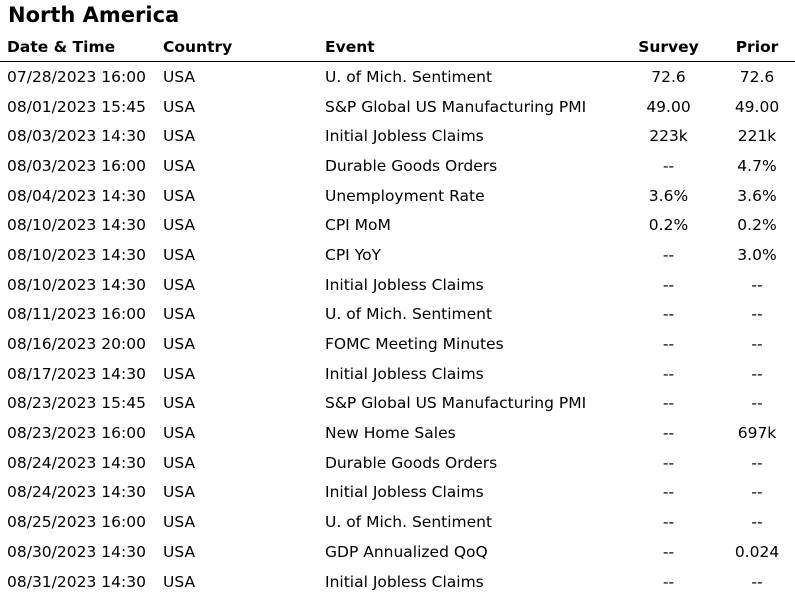  I want to click on column-header-survey: Survey, so click(668, 47).